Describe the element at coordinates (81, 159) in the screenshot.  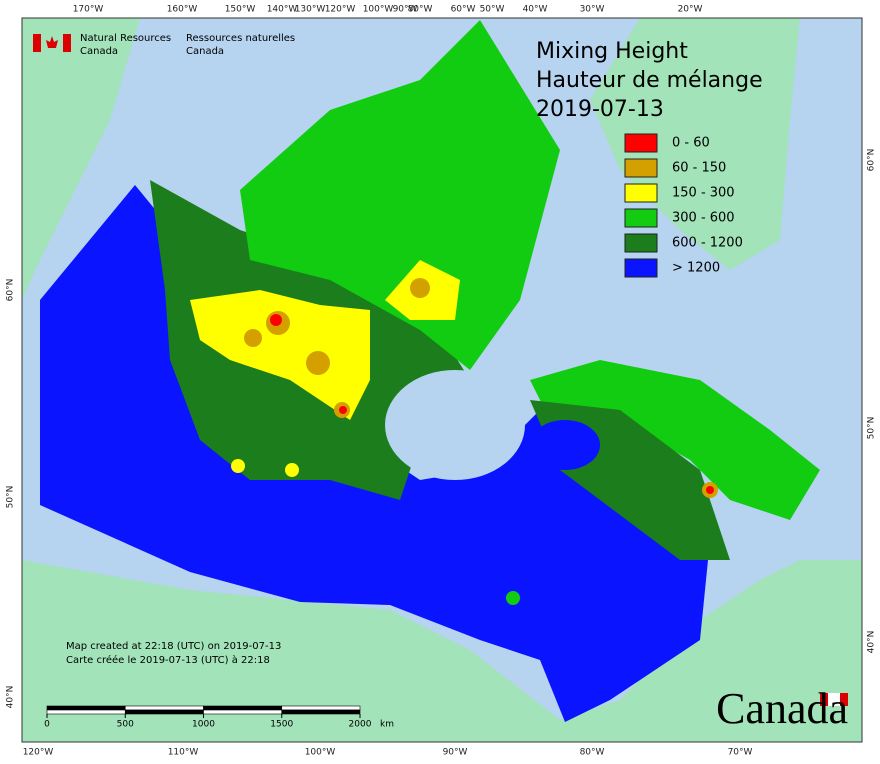
I see `alaska` at that location.